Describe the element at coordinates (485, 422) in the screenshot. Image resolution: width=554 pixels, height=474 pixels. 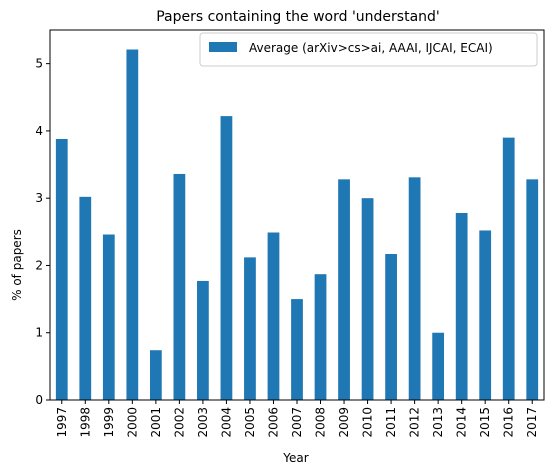
I see `x-tick-label: 2015` at that location.